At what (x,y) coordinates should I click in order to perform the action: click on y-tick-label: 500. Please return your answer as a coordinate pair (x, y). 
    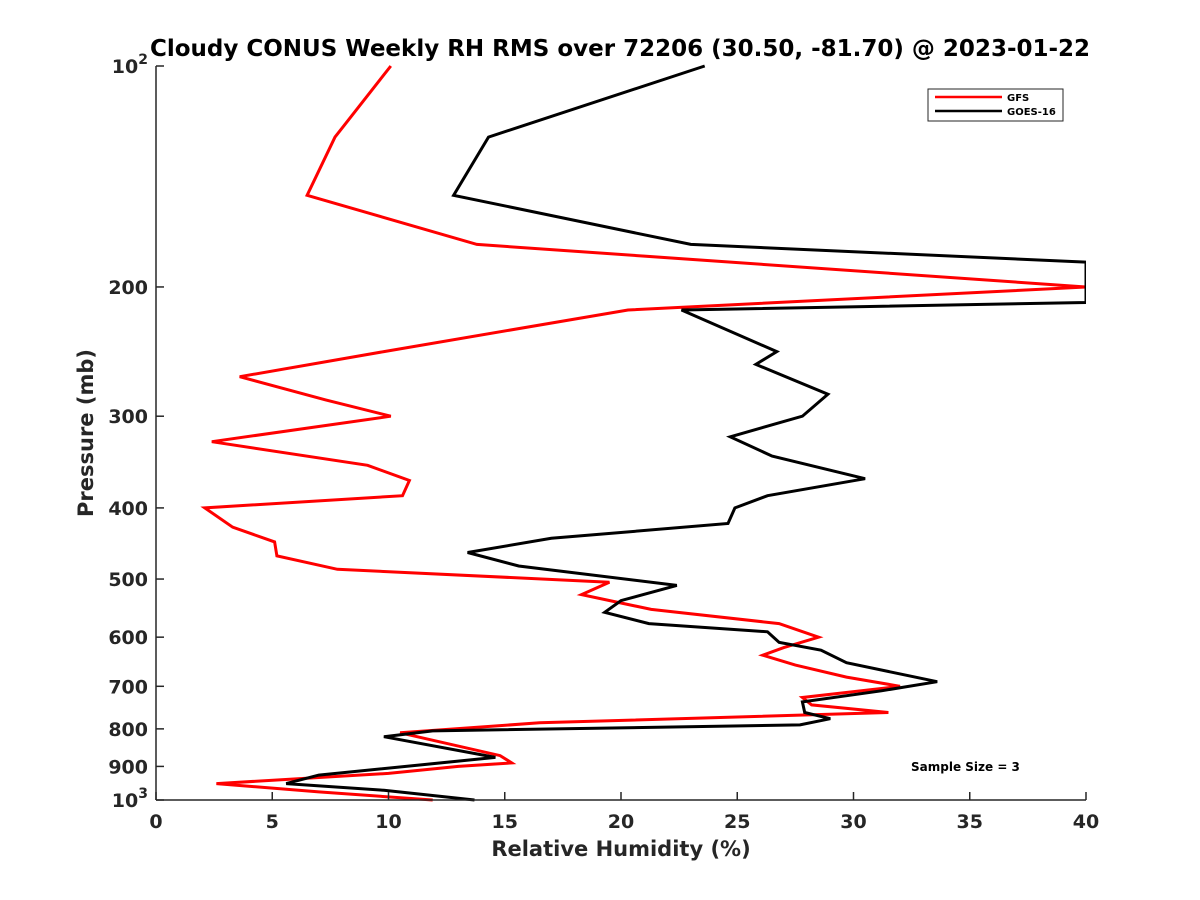
    Looking at the image, I should click on (128, 580).